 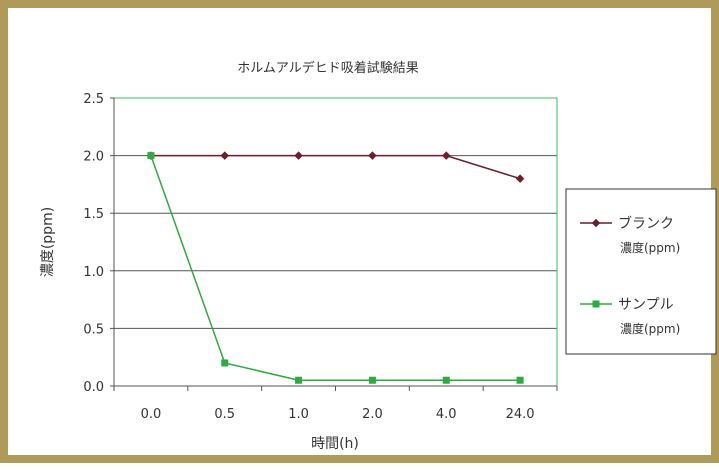 I want to click on legend-item-1: ブランク濃度(ppm), so click(x=630, y=235).